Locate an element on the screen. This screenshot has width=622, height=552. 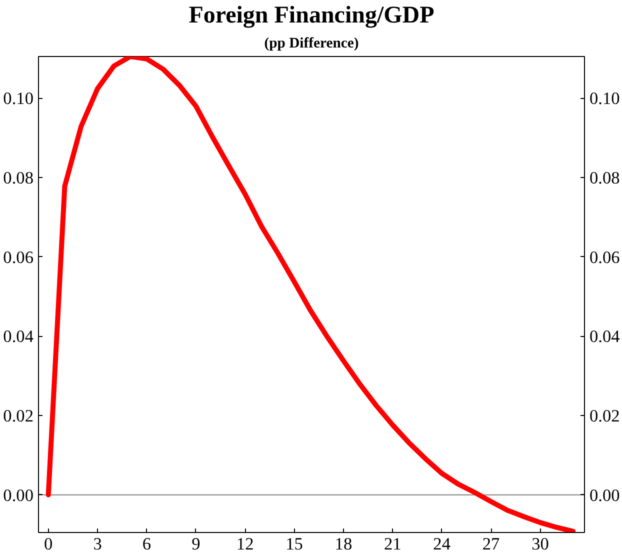
x-tick-label: 21 is located at coordinates (393, 543).